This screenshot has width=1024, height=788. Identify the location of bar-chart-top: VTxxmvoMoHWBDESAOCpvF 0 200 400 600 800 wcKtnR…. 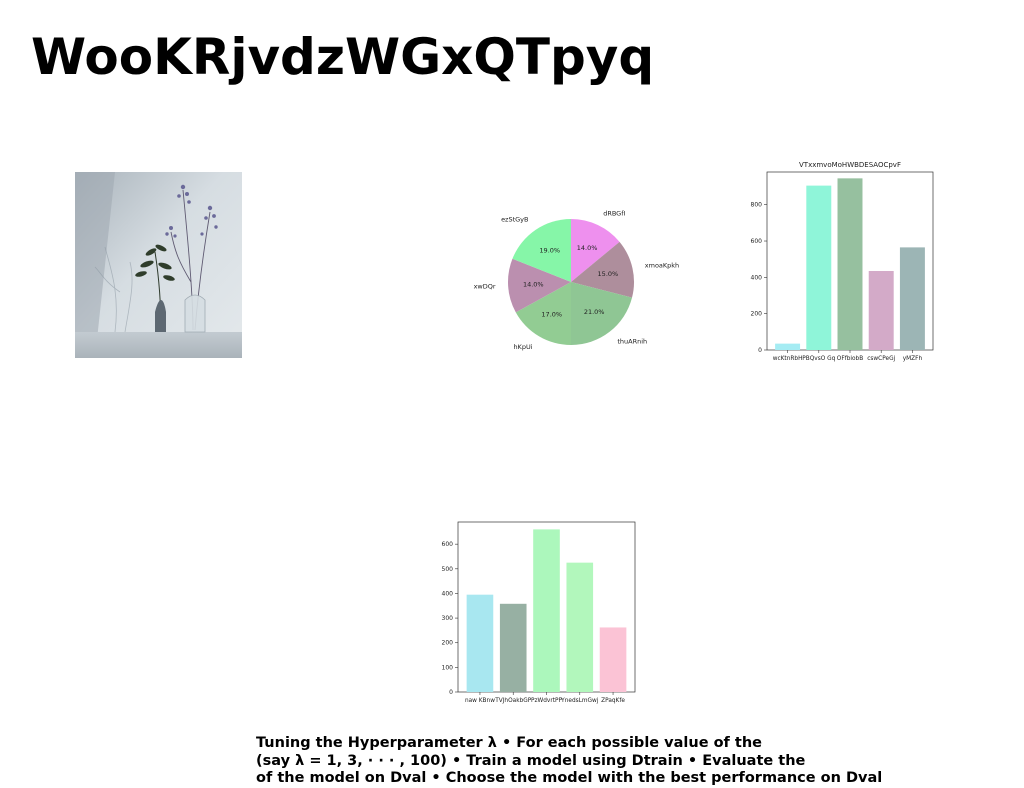
(842, 261).